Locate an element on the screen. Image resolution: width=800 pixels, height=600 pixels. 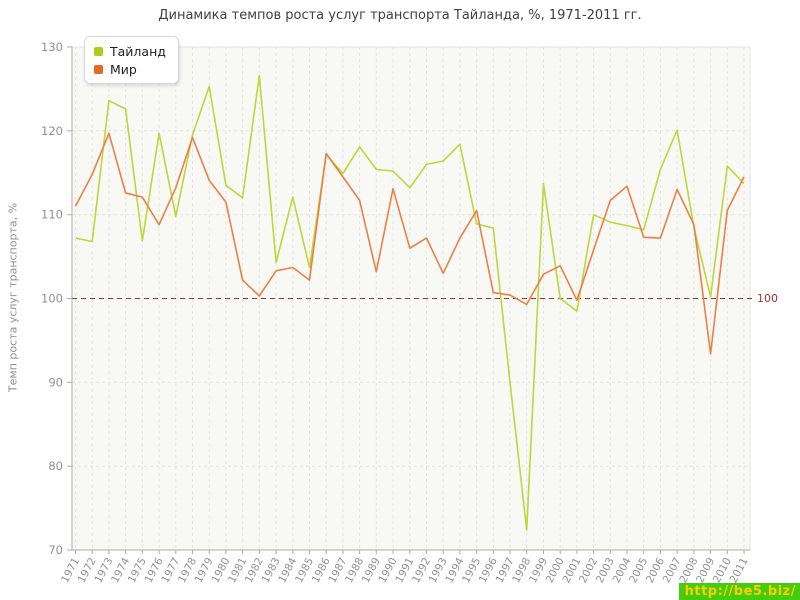
svg-text: 80 is located at coordinates (55, 466).